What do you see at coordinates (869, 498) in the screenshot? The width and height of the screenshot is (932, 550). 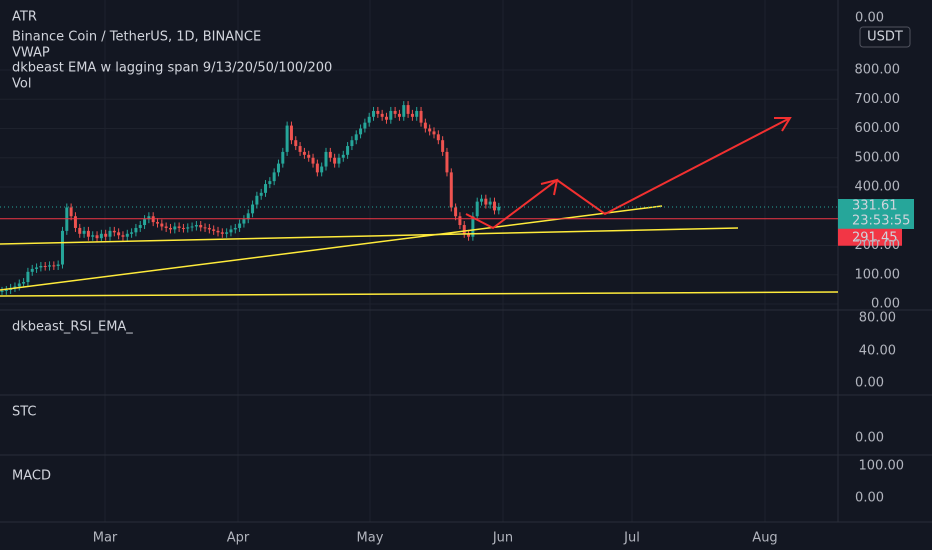 I see `pane-tick: 0.00` at bounding box center [869, 498].